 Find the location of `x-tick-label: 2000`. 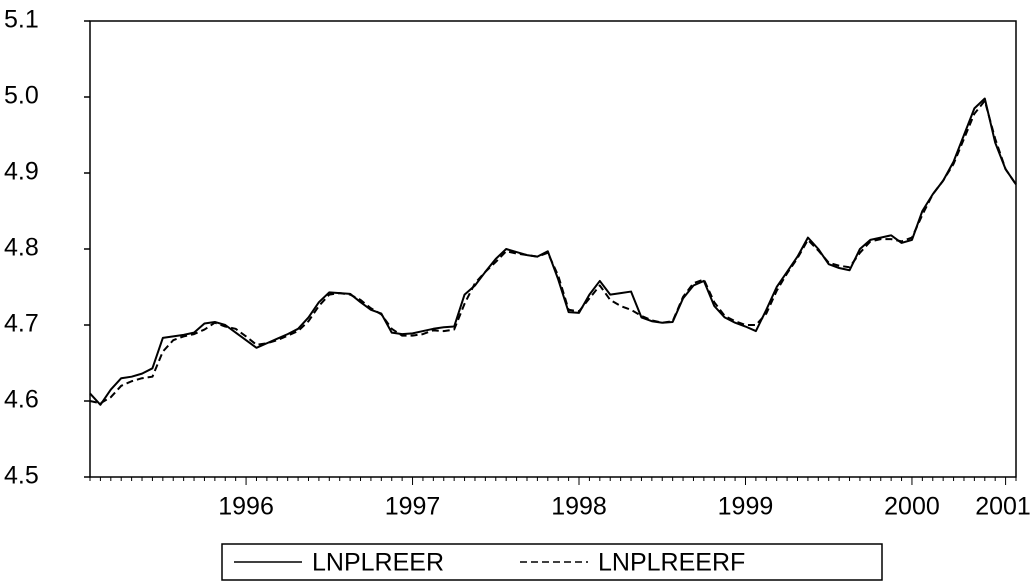

x-tick-label: 2000 is located at coordinates (912, 507).